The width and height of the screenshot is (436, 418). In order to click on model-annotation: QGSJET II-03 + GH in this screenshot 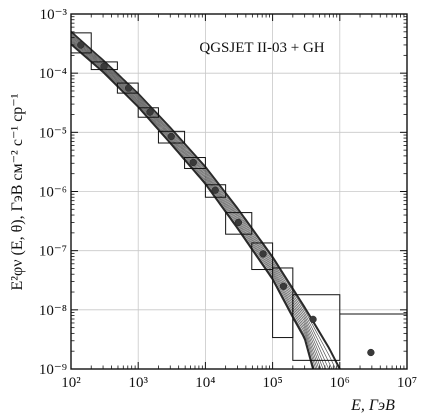, I will do `click(261, 48)`.